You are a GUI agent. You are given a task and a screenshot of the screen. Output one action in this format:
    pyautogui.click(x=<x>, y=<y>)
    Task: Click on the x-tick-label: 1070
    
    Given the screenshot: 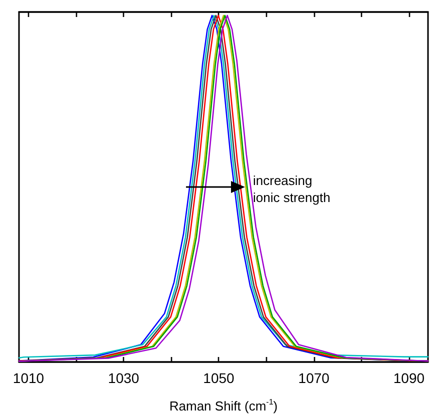 What is the action you would take?
    pyautogui.click(x=314, y=378)
    